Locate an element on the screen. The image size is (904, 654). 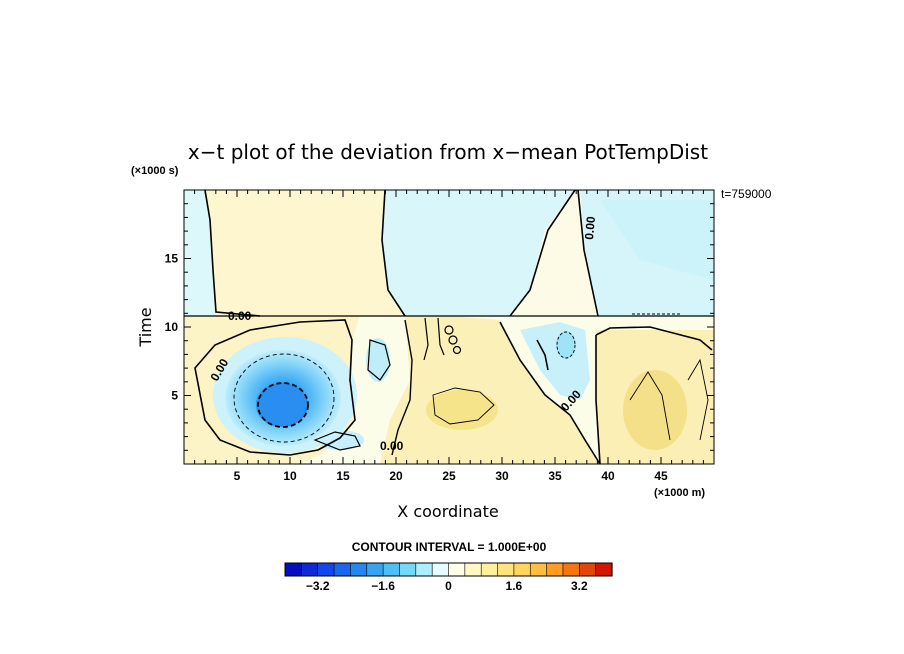
y-tick-label: 15 is located at coordinates (172, 259).